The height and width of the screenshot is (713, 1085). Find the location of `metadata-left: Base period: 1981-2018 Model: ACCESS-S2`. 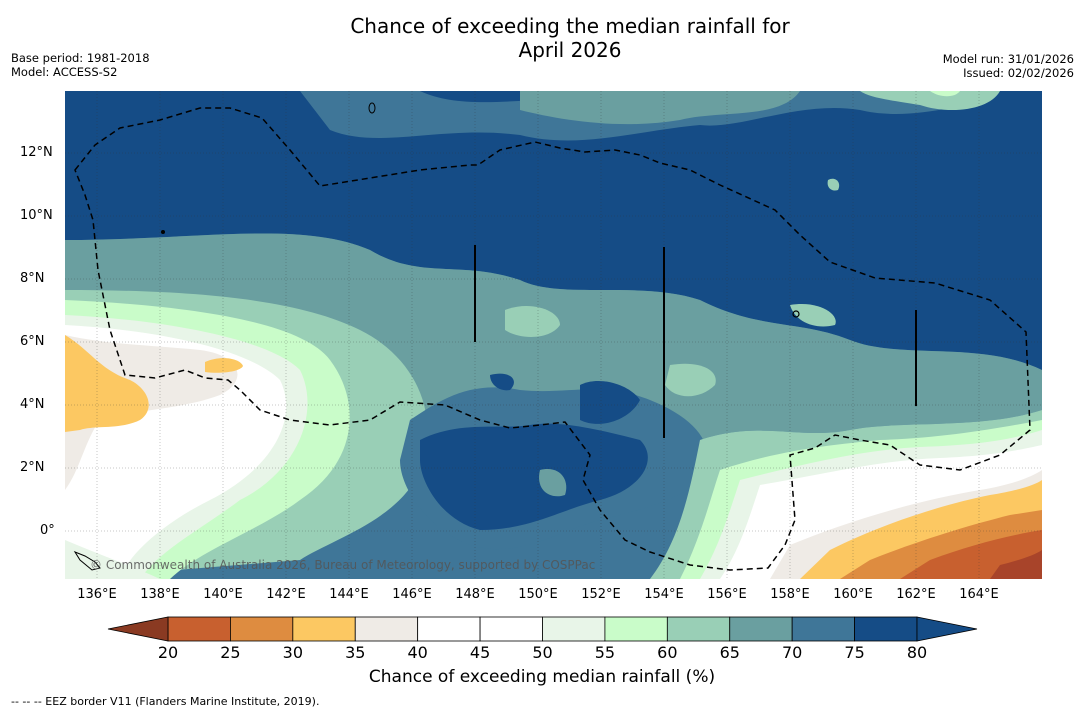

metadata-left: Base period: 1981-2018 Model: ACCESS-S2 is located at coordinates (80, 65).